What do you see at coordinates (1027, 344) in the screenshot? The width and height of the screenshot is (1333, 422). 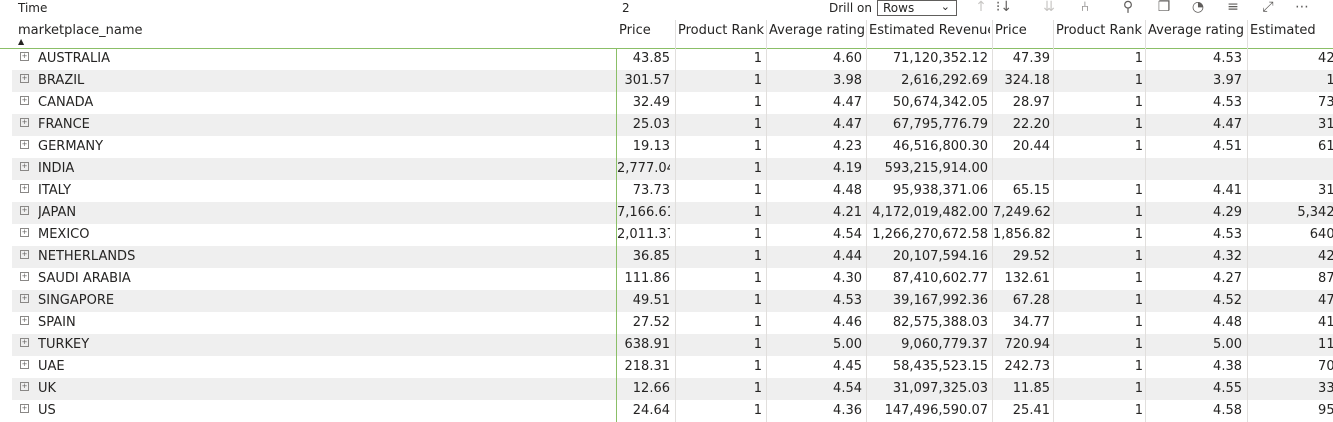 I see `table-cell: 720.94` at bounding box center [1027, 344].